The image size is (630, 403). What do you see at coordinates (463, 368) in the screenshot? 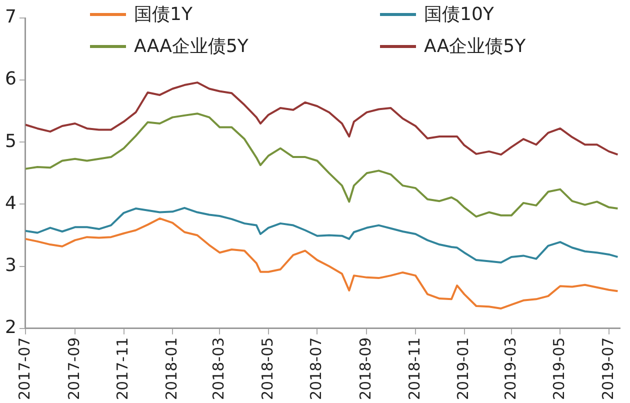
I see `x-tick-label: 2019-01` at bounding box center [463, 368].